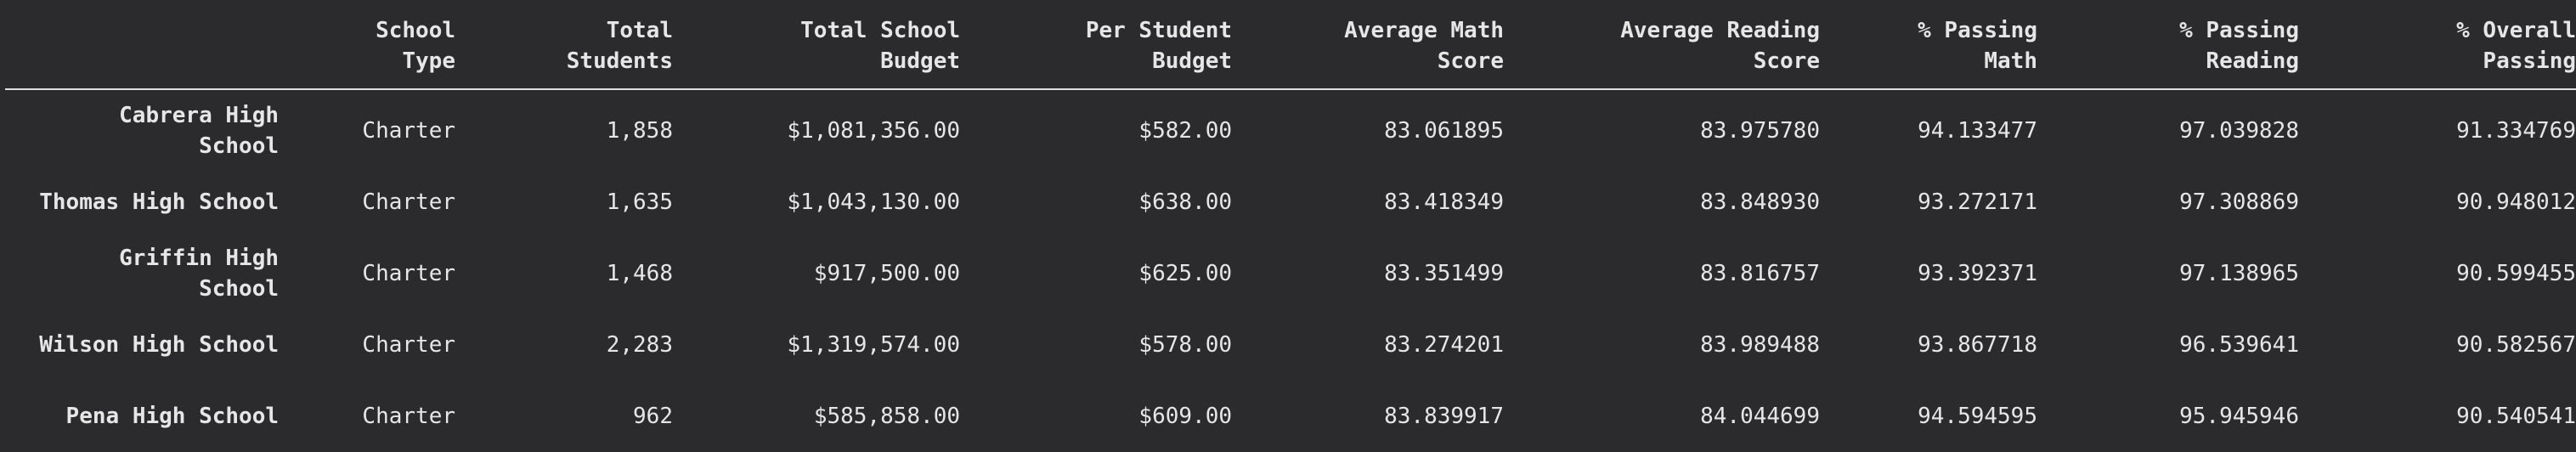 This screenshot has height=452, width=2576. I want to click on cell-total-school-budget: $585,858.00, so click(887, 417).